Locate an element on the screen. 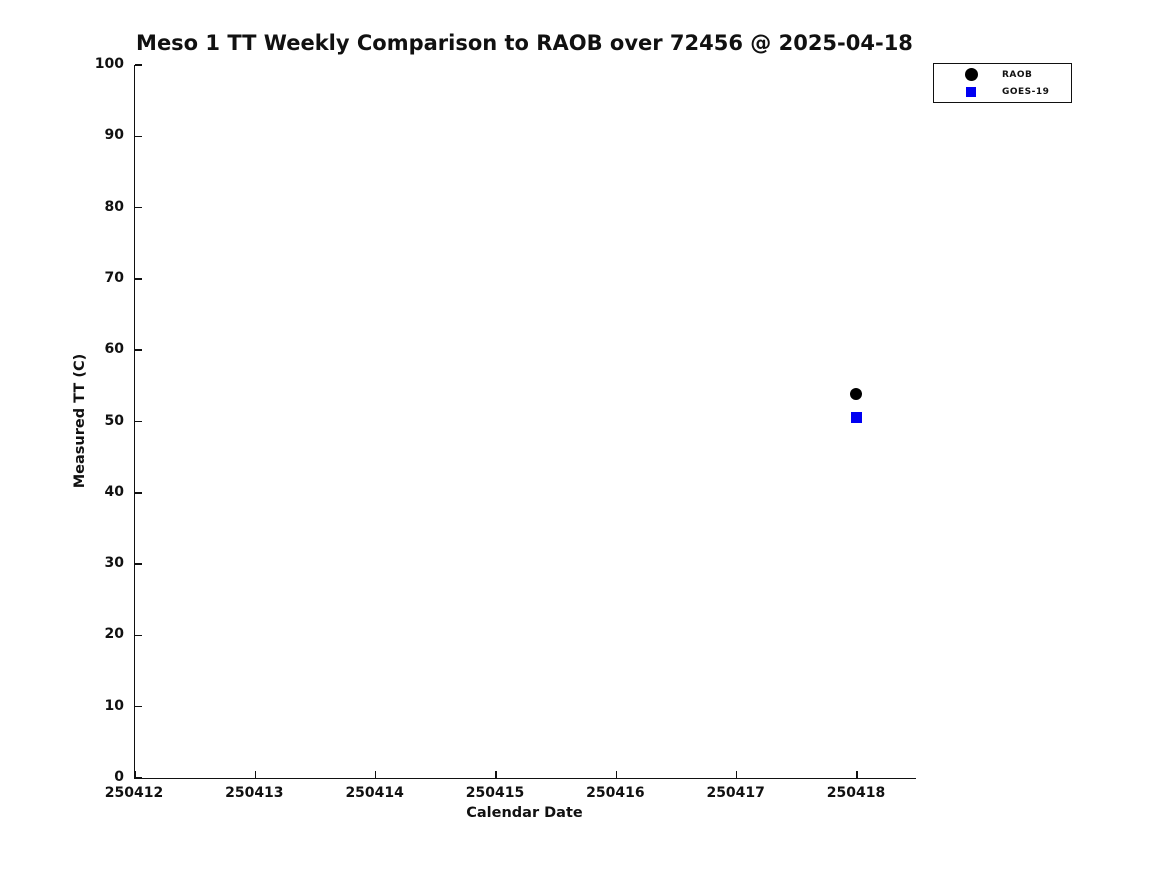  y-tick-label: 100 is located at coordinates (109, 64).